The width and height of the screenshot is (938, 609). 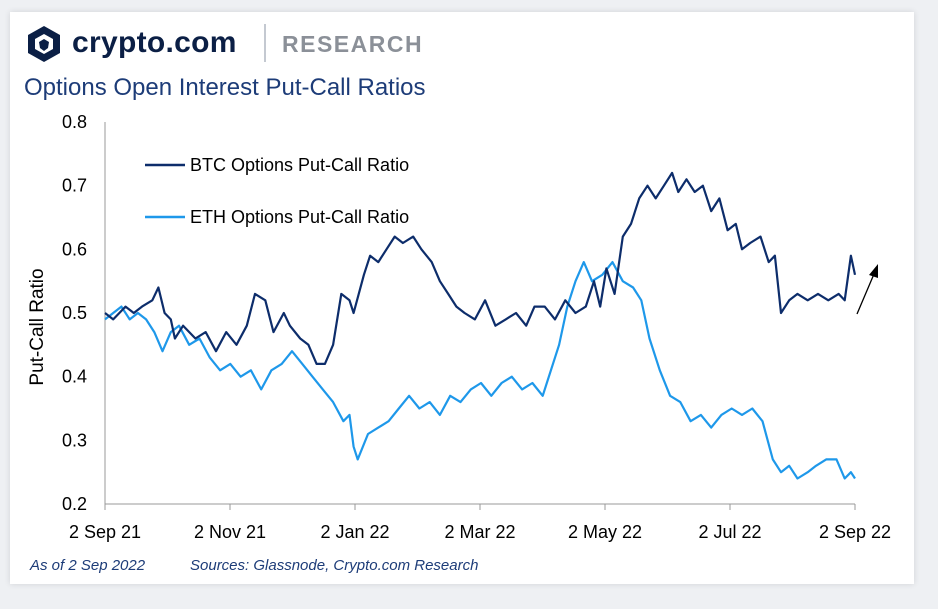 I want to click on y-tick-label: 0.8, so click(x=74, y=122).